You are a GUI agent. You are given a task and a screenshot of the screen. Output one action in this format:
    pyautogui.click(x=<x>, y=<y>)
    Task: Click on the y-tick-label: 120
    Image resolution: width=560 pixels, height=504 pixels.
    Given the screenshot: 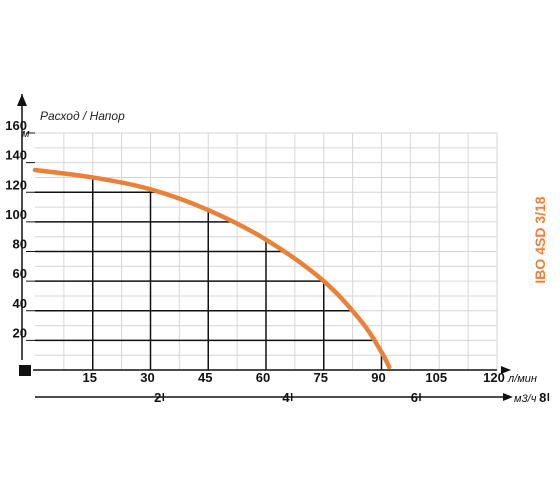 What is the action you would take?
    pyautogui.click(x=16, y=184)
    